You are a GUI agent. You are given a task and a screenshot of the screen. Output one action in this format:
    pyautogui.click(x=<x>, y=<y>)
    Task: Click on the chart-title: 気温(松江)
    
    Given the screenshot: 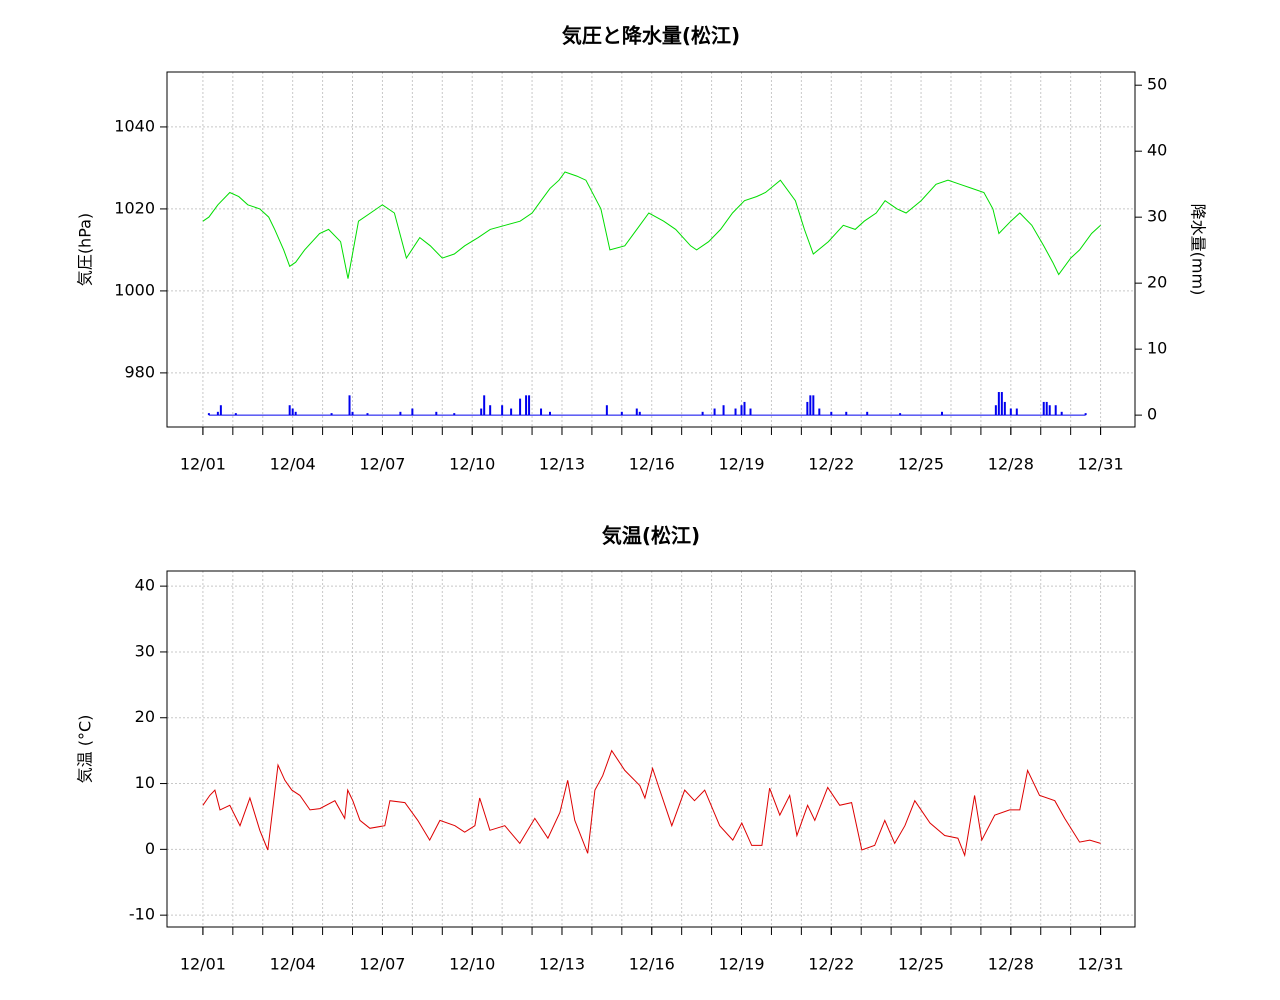 What is the action you would take?
    pyautogui.click(x=651, y=536)
    